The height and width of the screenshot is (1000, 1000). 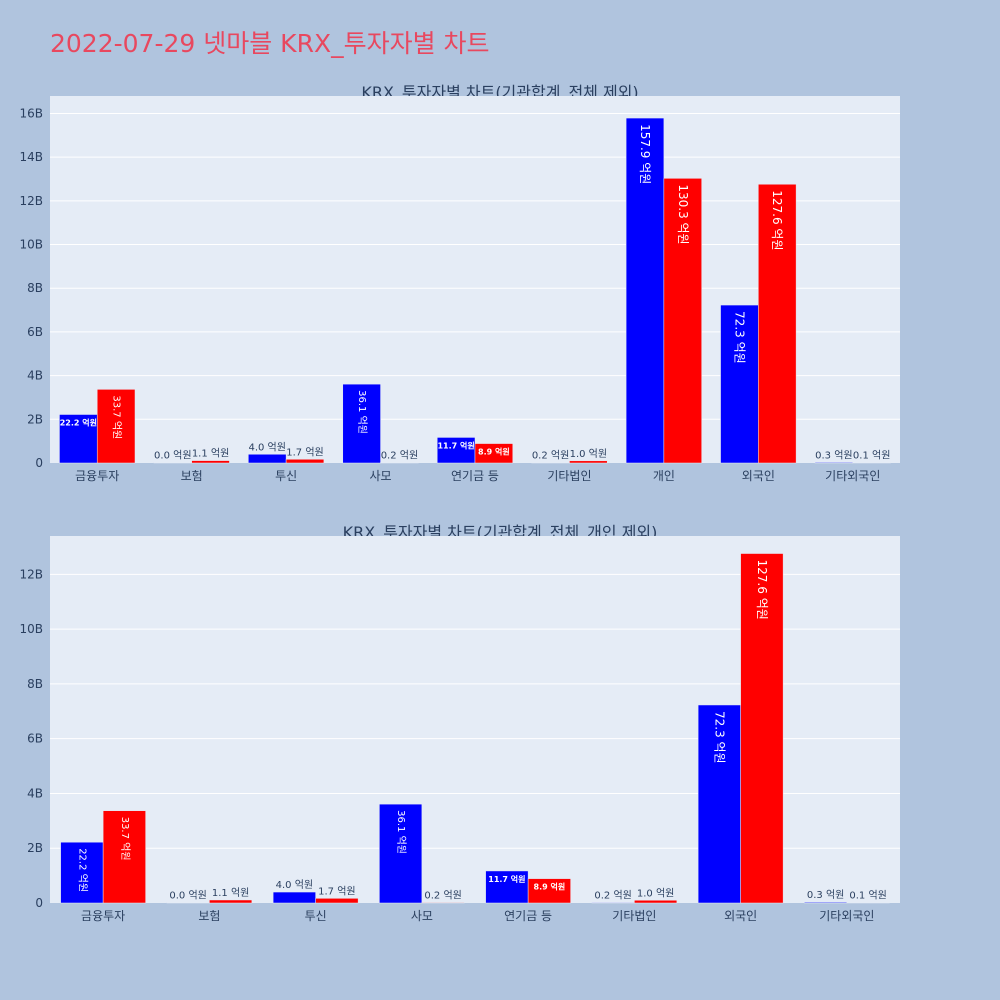 What do you see at coordinates (39, 463) in the screenshot?
I see `y-tick-label: 0` at bounding box center [39, 463].